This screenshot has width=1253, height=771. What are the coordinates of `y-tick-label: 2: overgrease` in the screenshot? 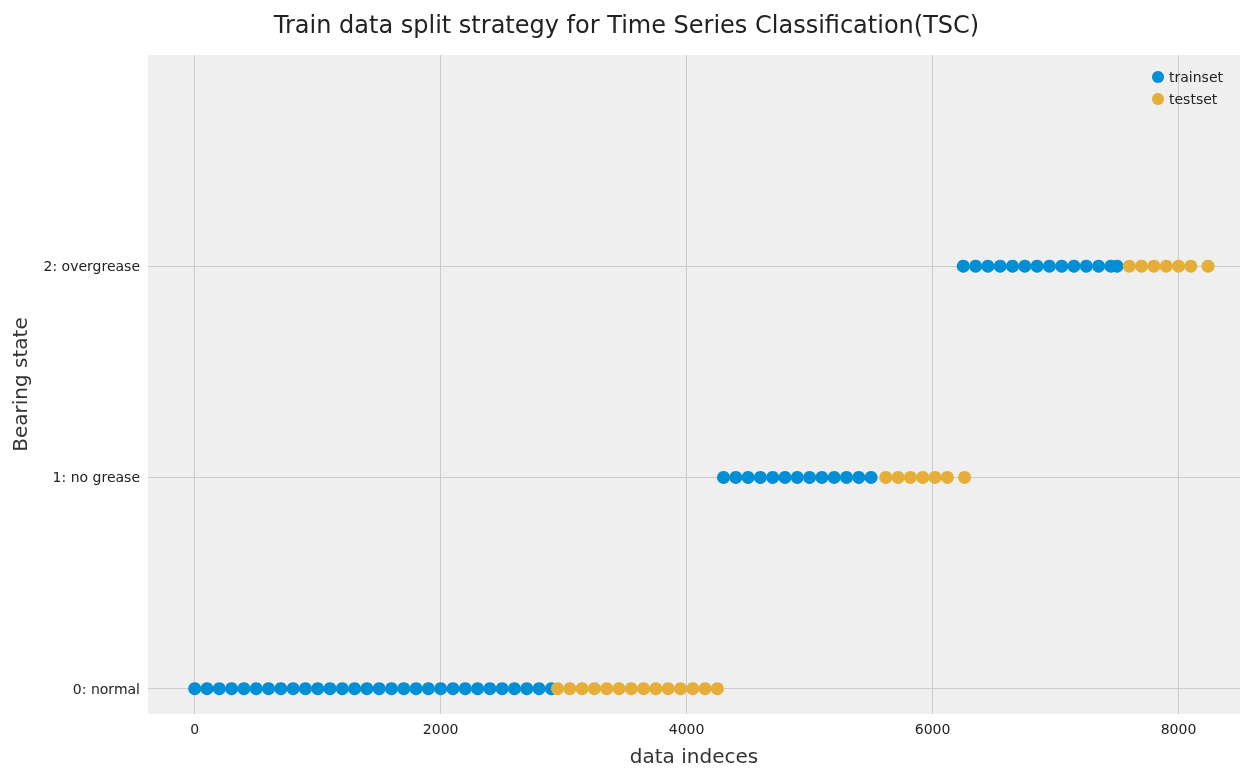 It's located at (91, 266).